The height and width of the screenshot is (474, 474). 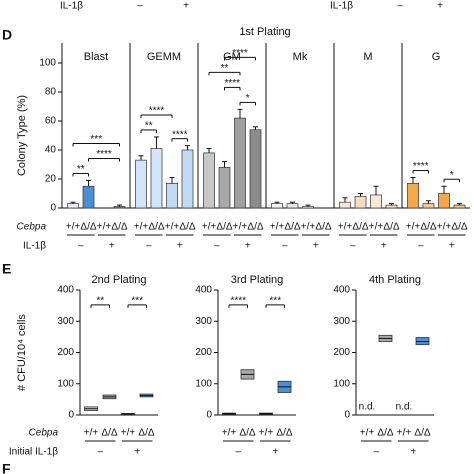 What do you see at coordinates (7, 35) in the screenshot?
I see `panel-label: D` at bounding box center [7, 35].